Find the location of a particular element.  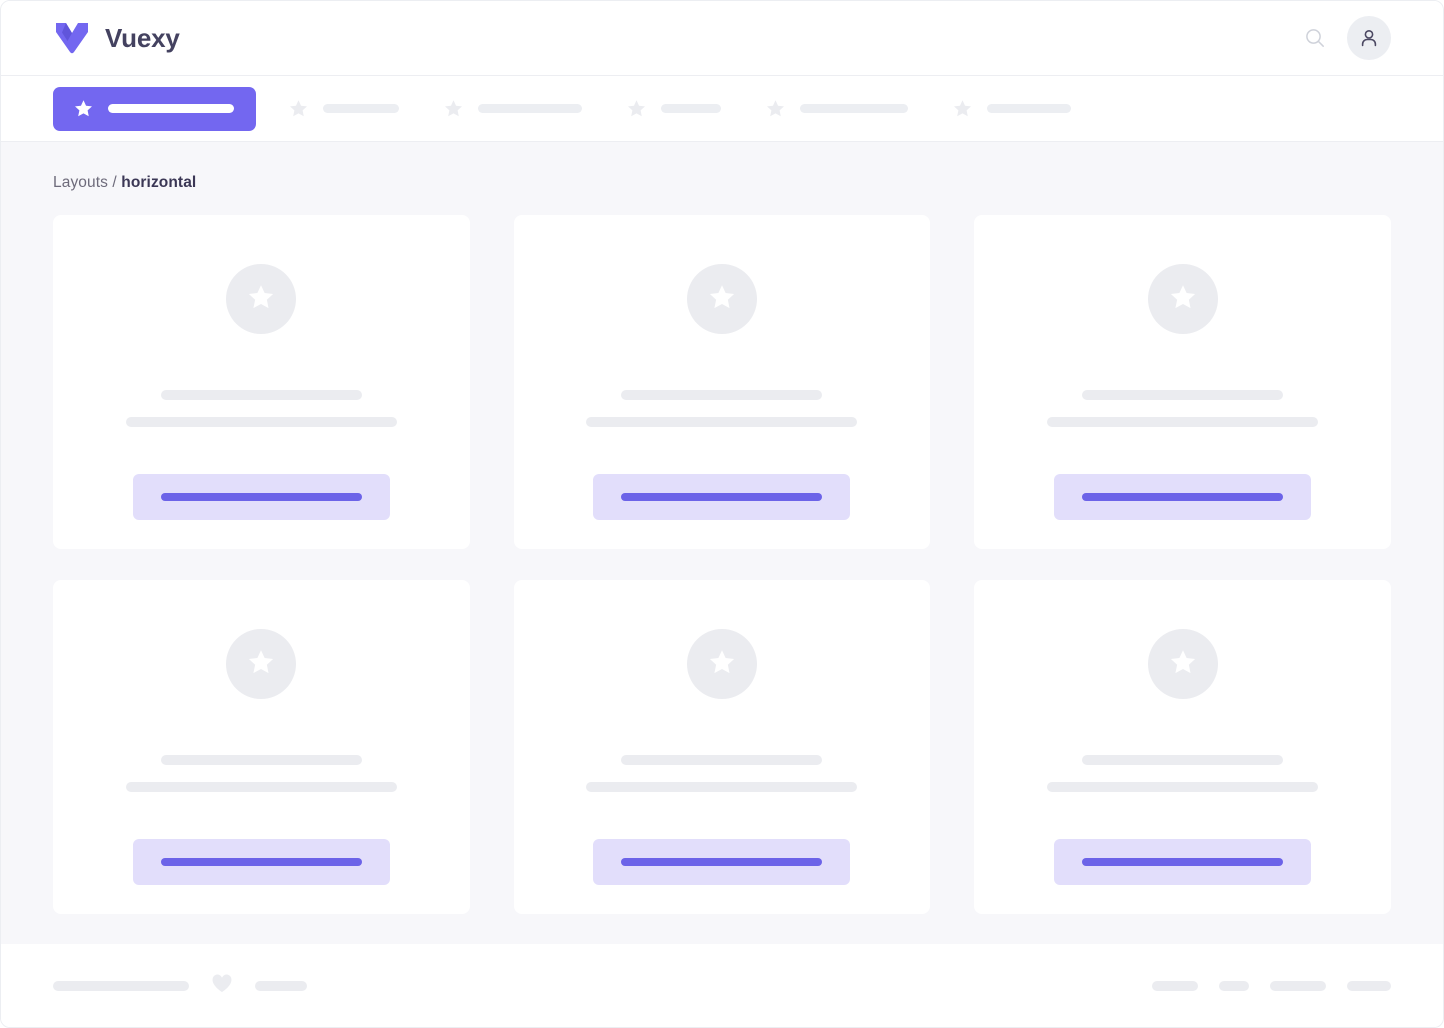

search-icon is located at coordinates (1315, 38).